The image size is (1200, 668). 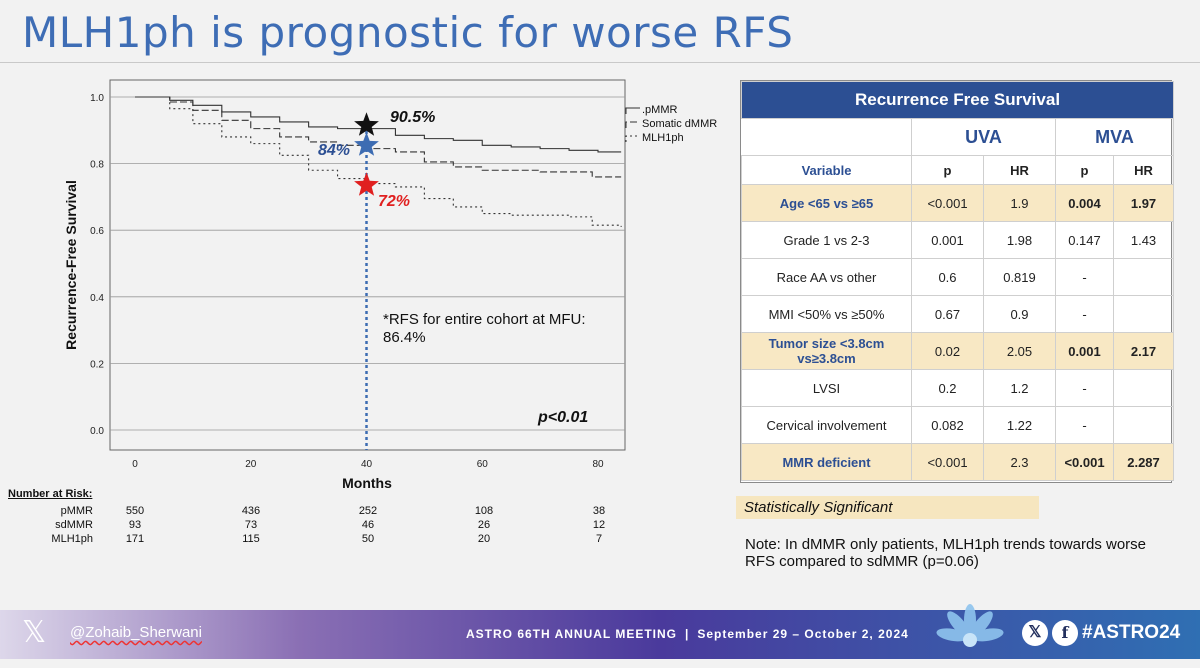 I want to click on survival-star-pmmr, so click(x=366, y=124).